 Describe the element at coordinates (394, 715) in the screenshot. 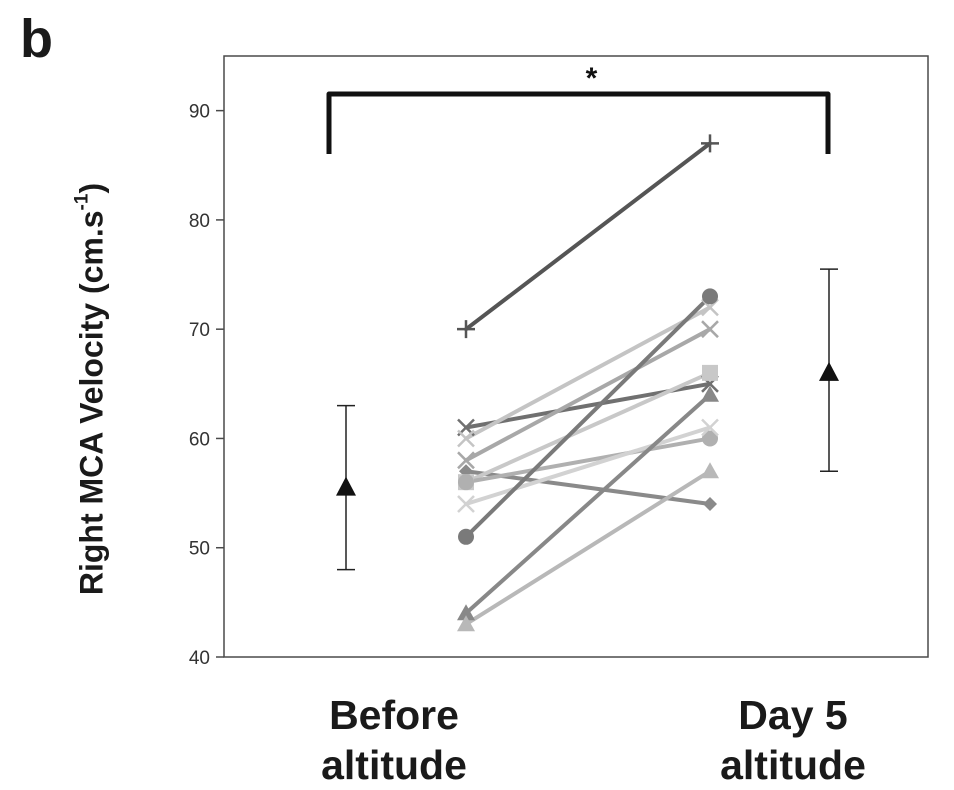

I see `x-category-line1: Before` at that location.